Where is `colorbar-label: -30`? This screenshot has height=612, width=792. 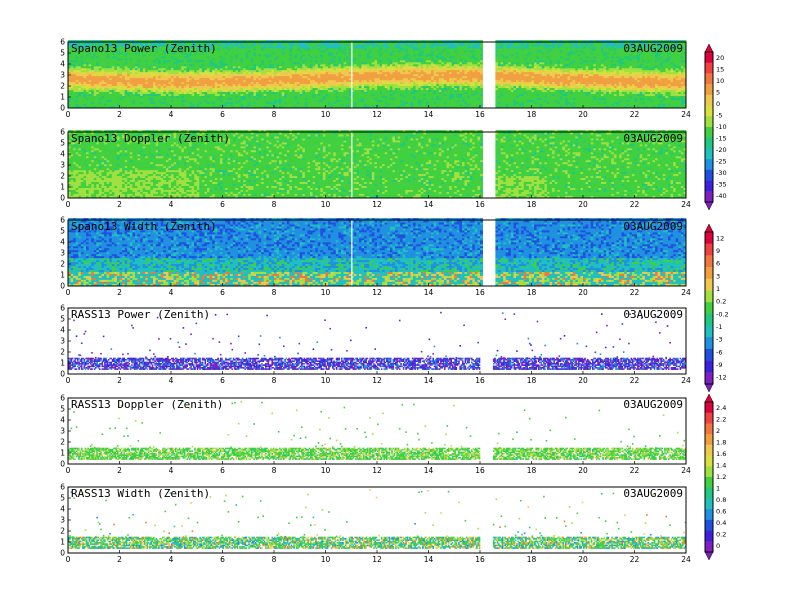
colorbar-label: -30 is located at coordinates (721, 173).